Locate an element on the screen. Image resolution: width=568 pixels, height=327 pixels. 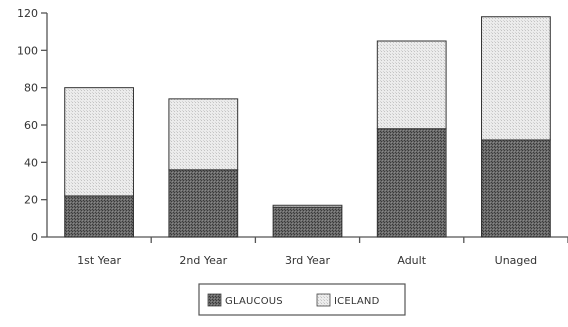
bar-glaucous-1st-year is located at coordinates (99, 216).